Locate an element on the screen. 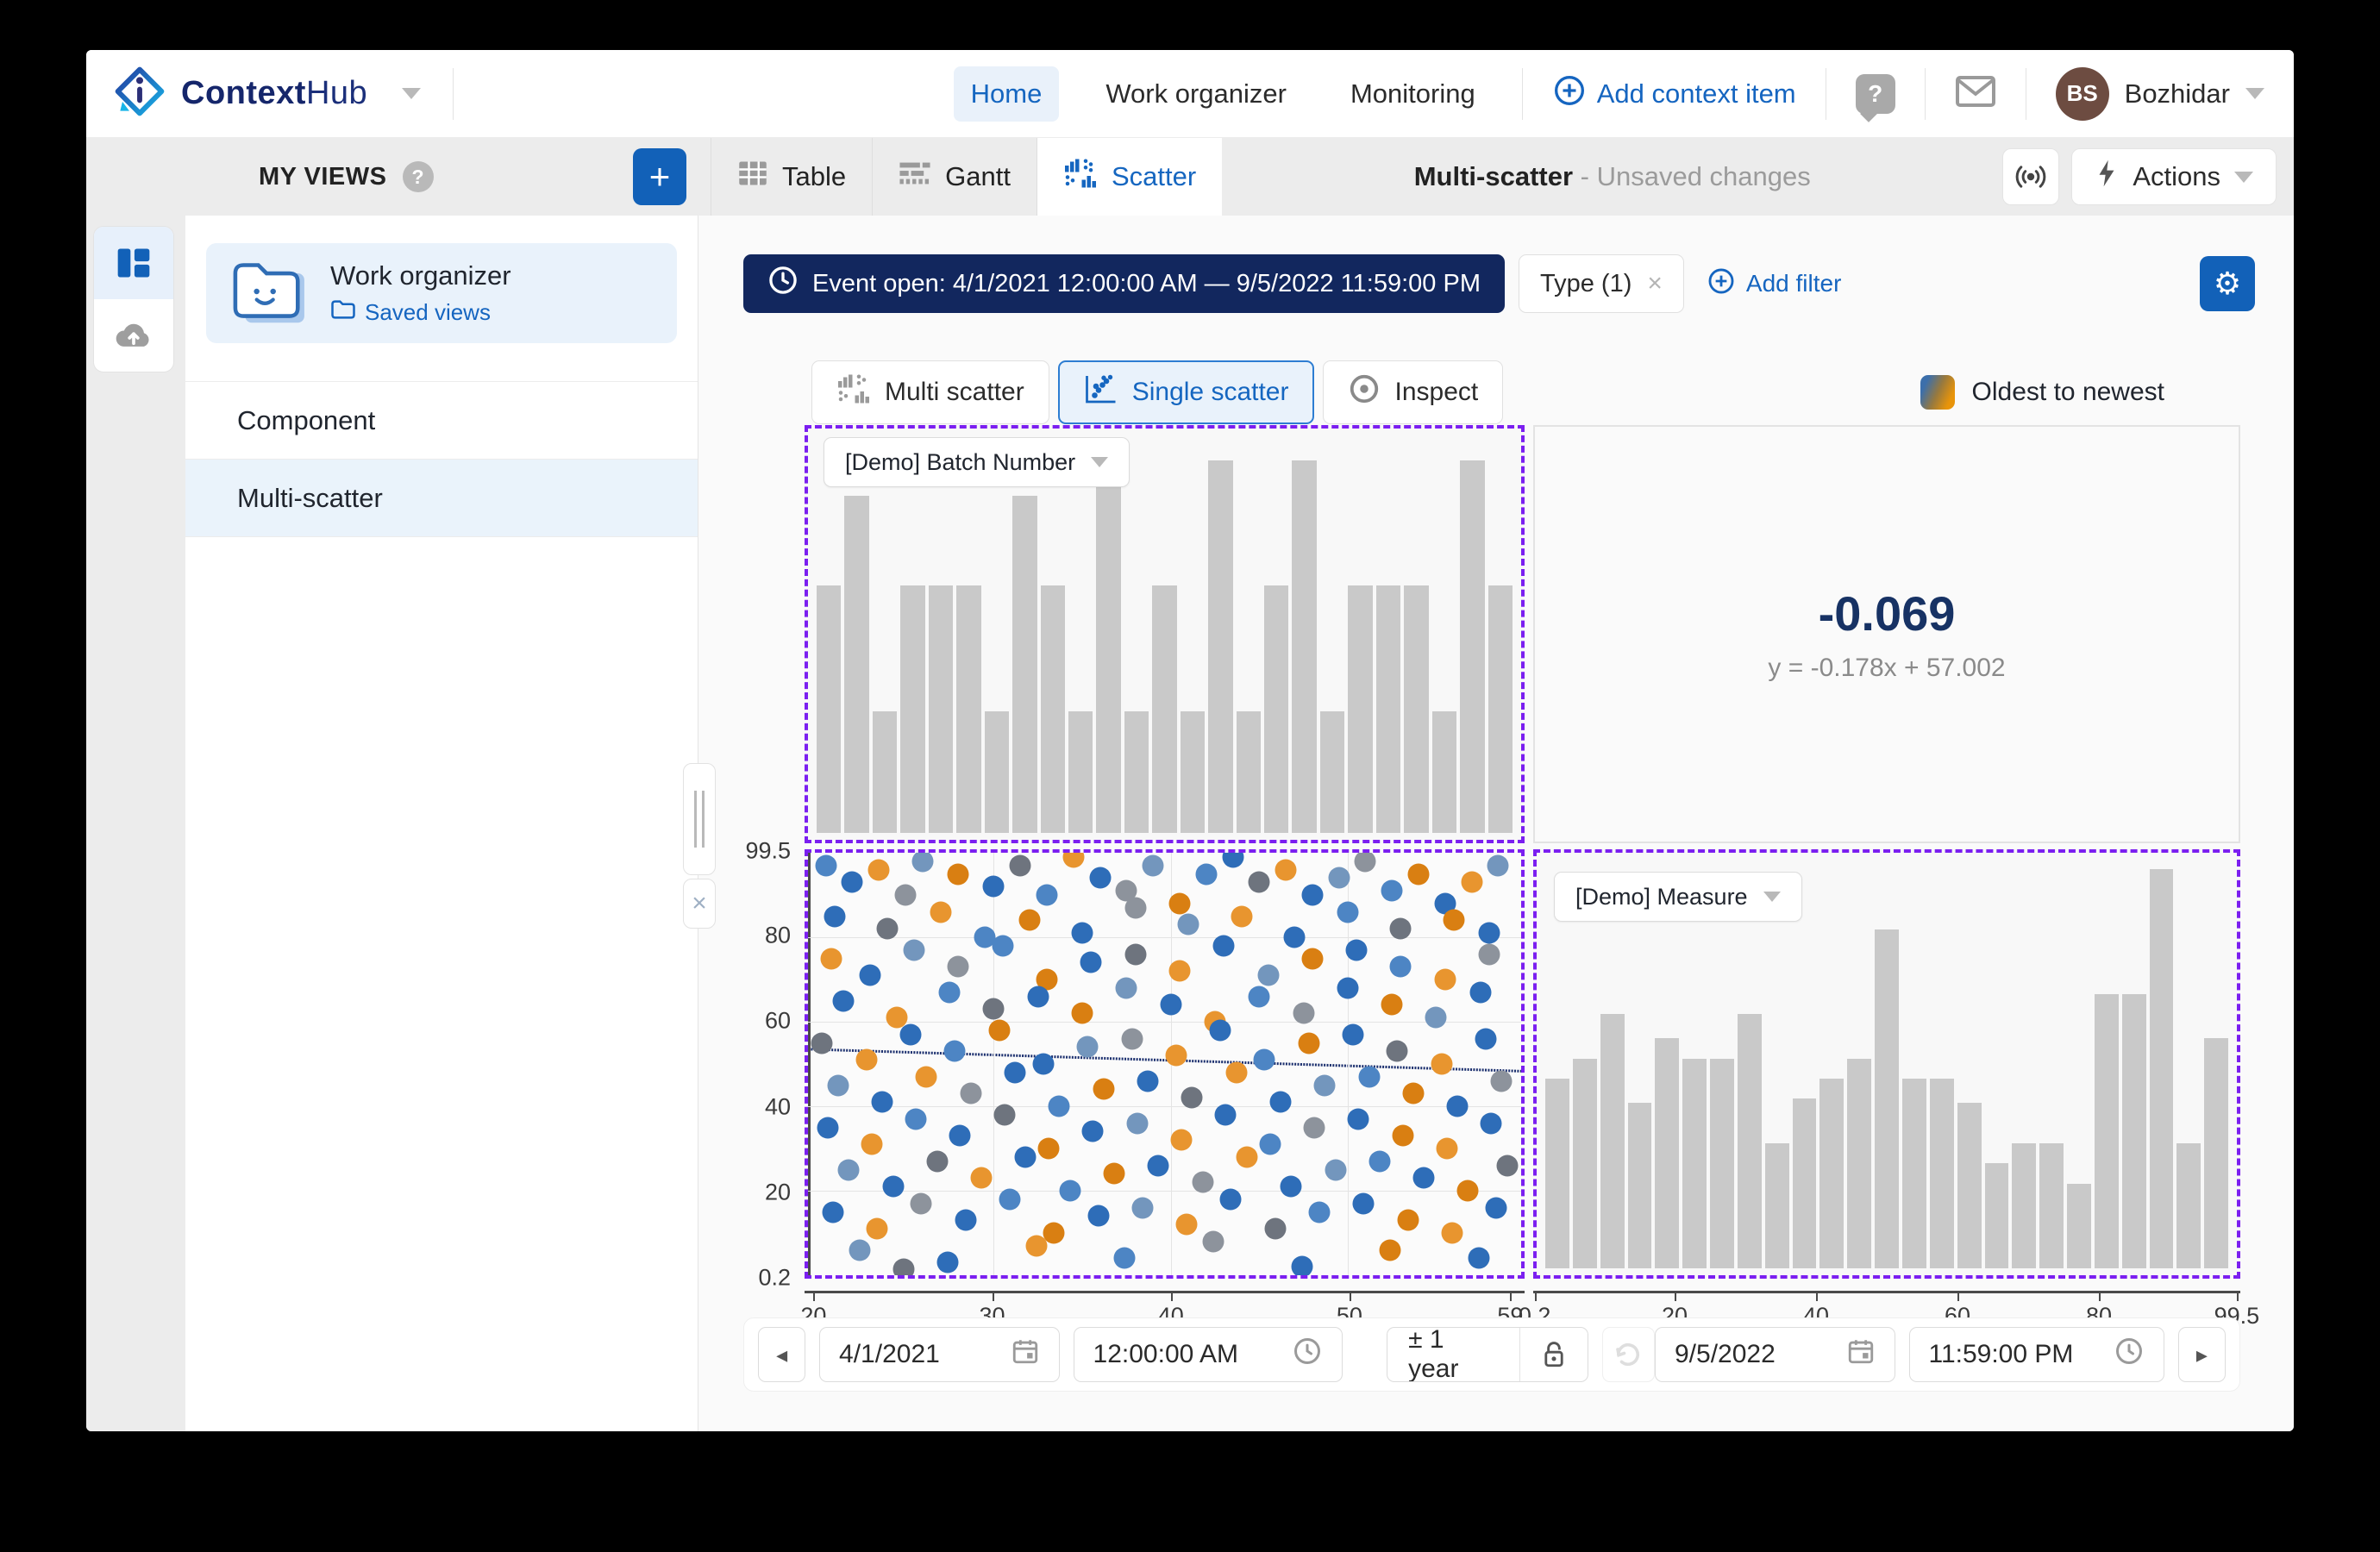 This screenshot has width=2380, height=1552. splitter-drag-handle is located at coordinates (700, 819).